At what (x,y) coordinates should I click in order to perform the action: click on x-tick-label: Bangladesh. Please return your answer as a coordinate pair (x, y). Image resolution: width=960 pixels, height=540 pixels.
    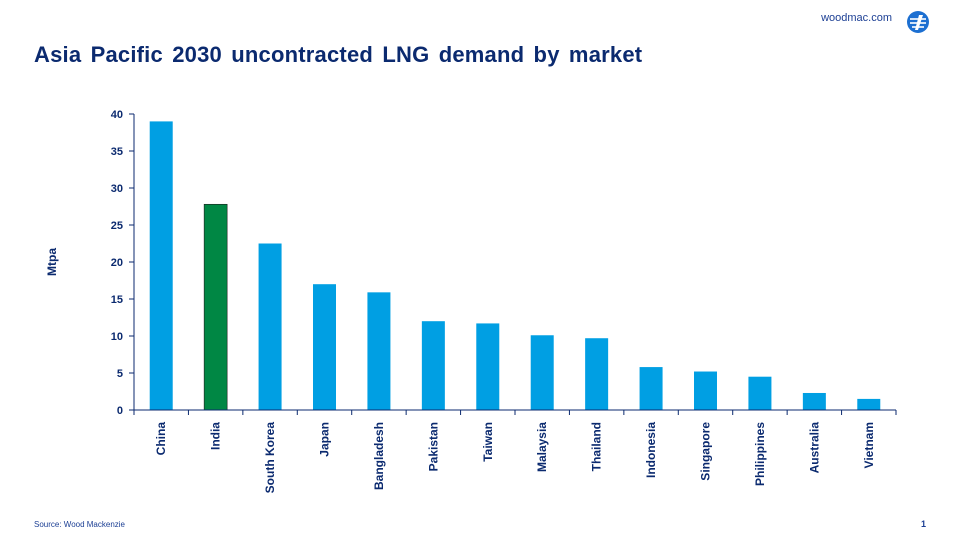
    Looking at the image, I should click on (379, 456).